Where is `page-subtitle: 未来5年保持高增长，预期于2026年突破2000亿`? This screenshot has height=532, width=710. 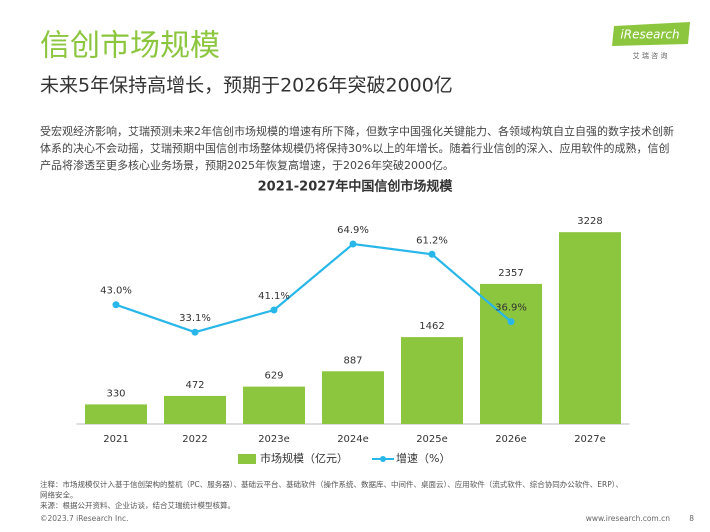
page-subtitle: 未来5年保持高增长，预期于2026年突破2000亿 is located at coordinates (246, 86).